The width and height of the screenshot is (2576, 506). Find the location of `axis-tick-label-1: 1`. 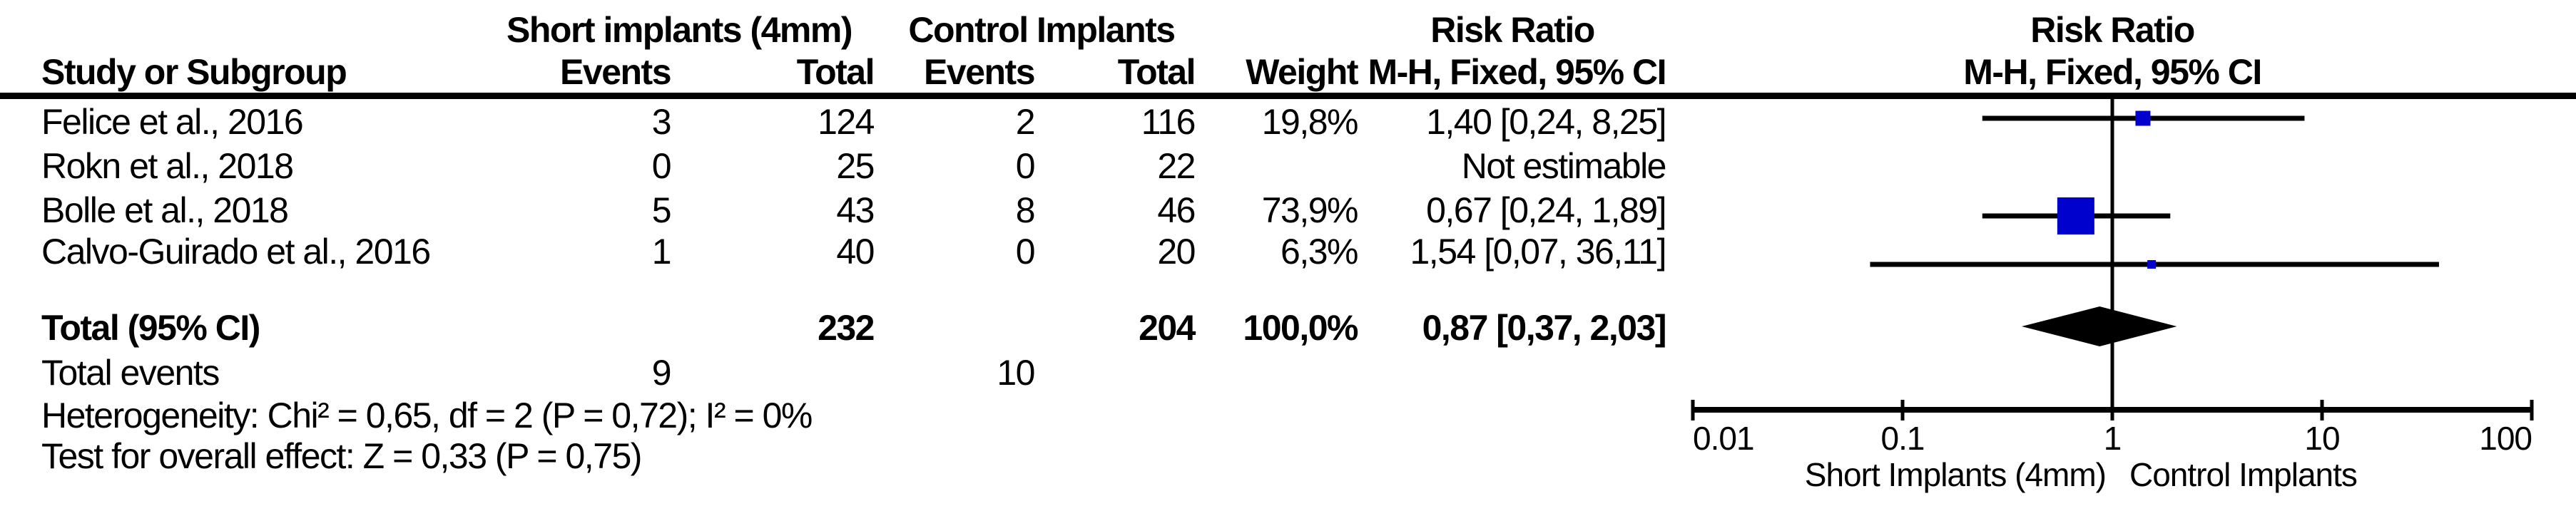

axis-tick-label-1: 1 is located at coordinates (2112, 438).